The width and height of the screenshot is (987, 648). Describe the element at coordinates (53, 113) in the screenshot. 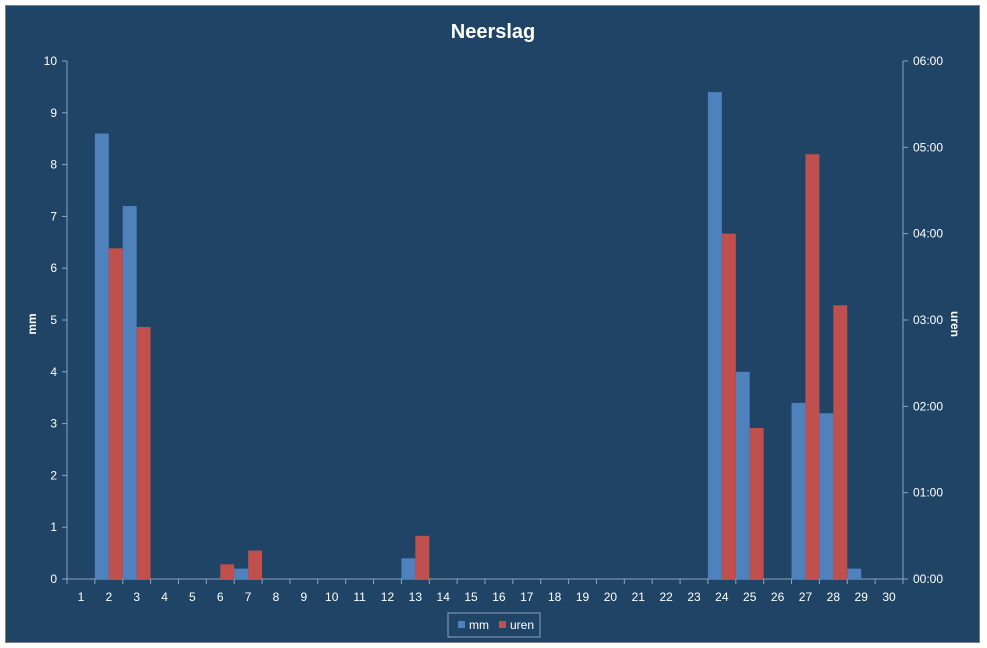

I see `y-tick-label: 9` at that location.